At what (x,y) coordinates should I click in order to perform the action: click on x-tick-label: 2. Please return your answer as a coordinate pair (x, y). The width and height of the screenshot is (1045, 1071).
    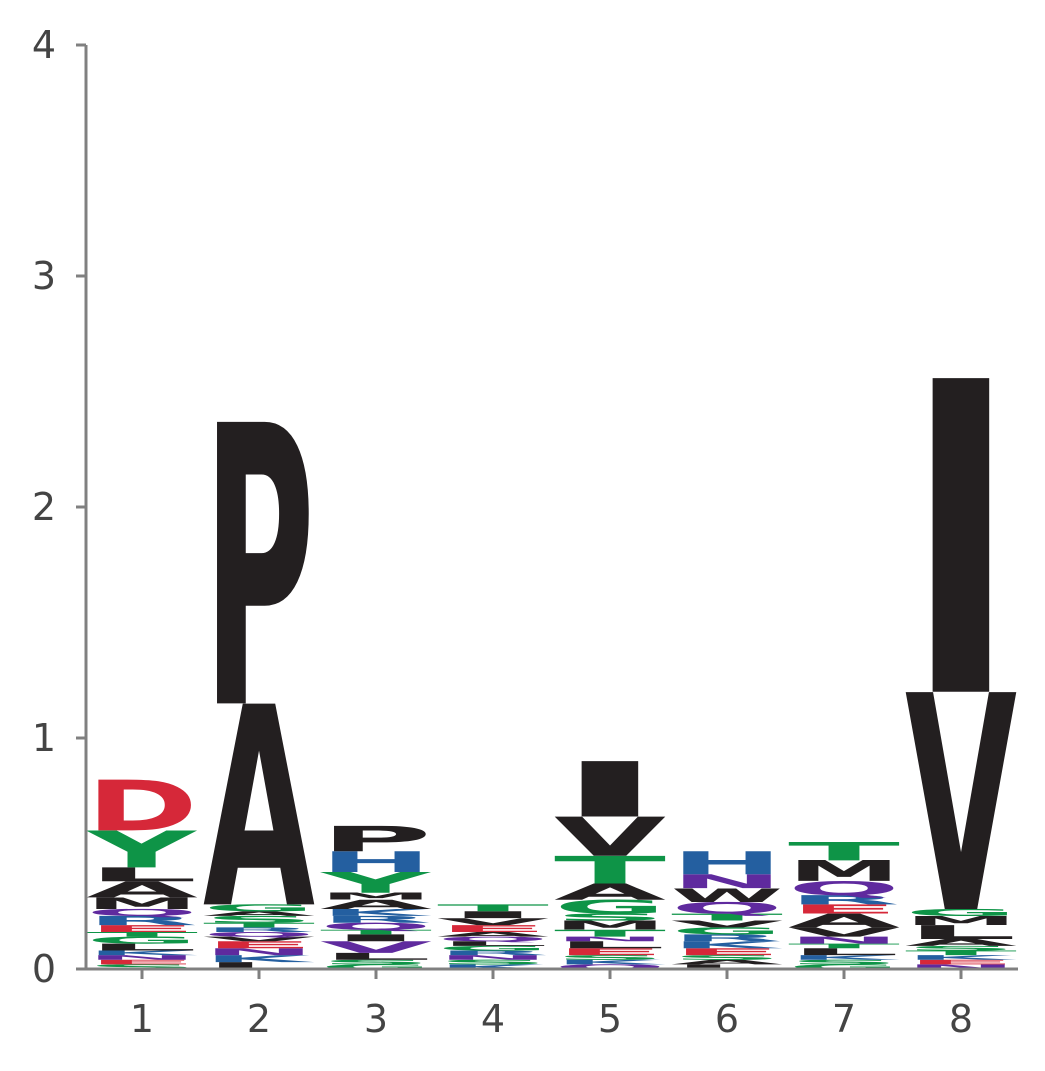
    Looking at the image, I should click on (259, 1019).